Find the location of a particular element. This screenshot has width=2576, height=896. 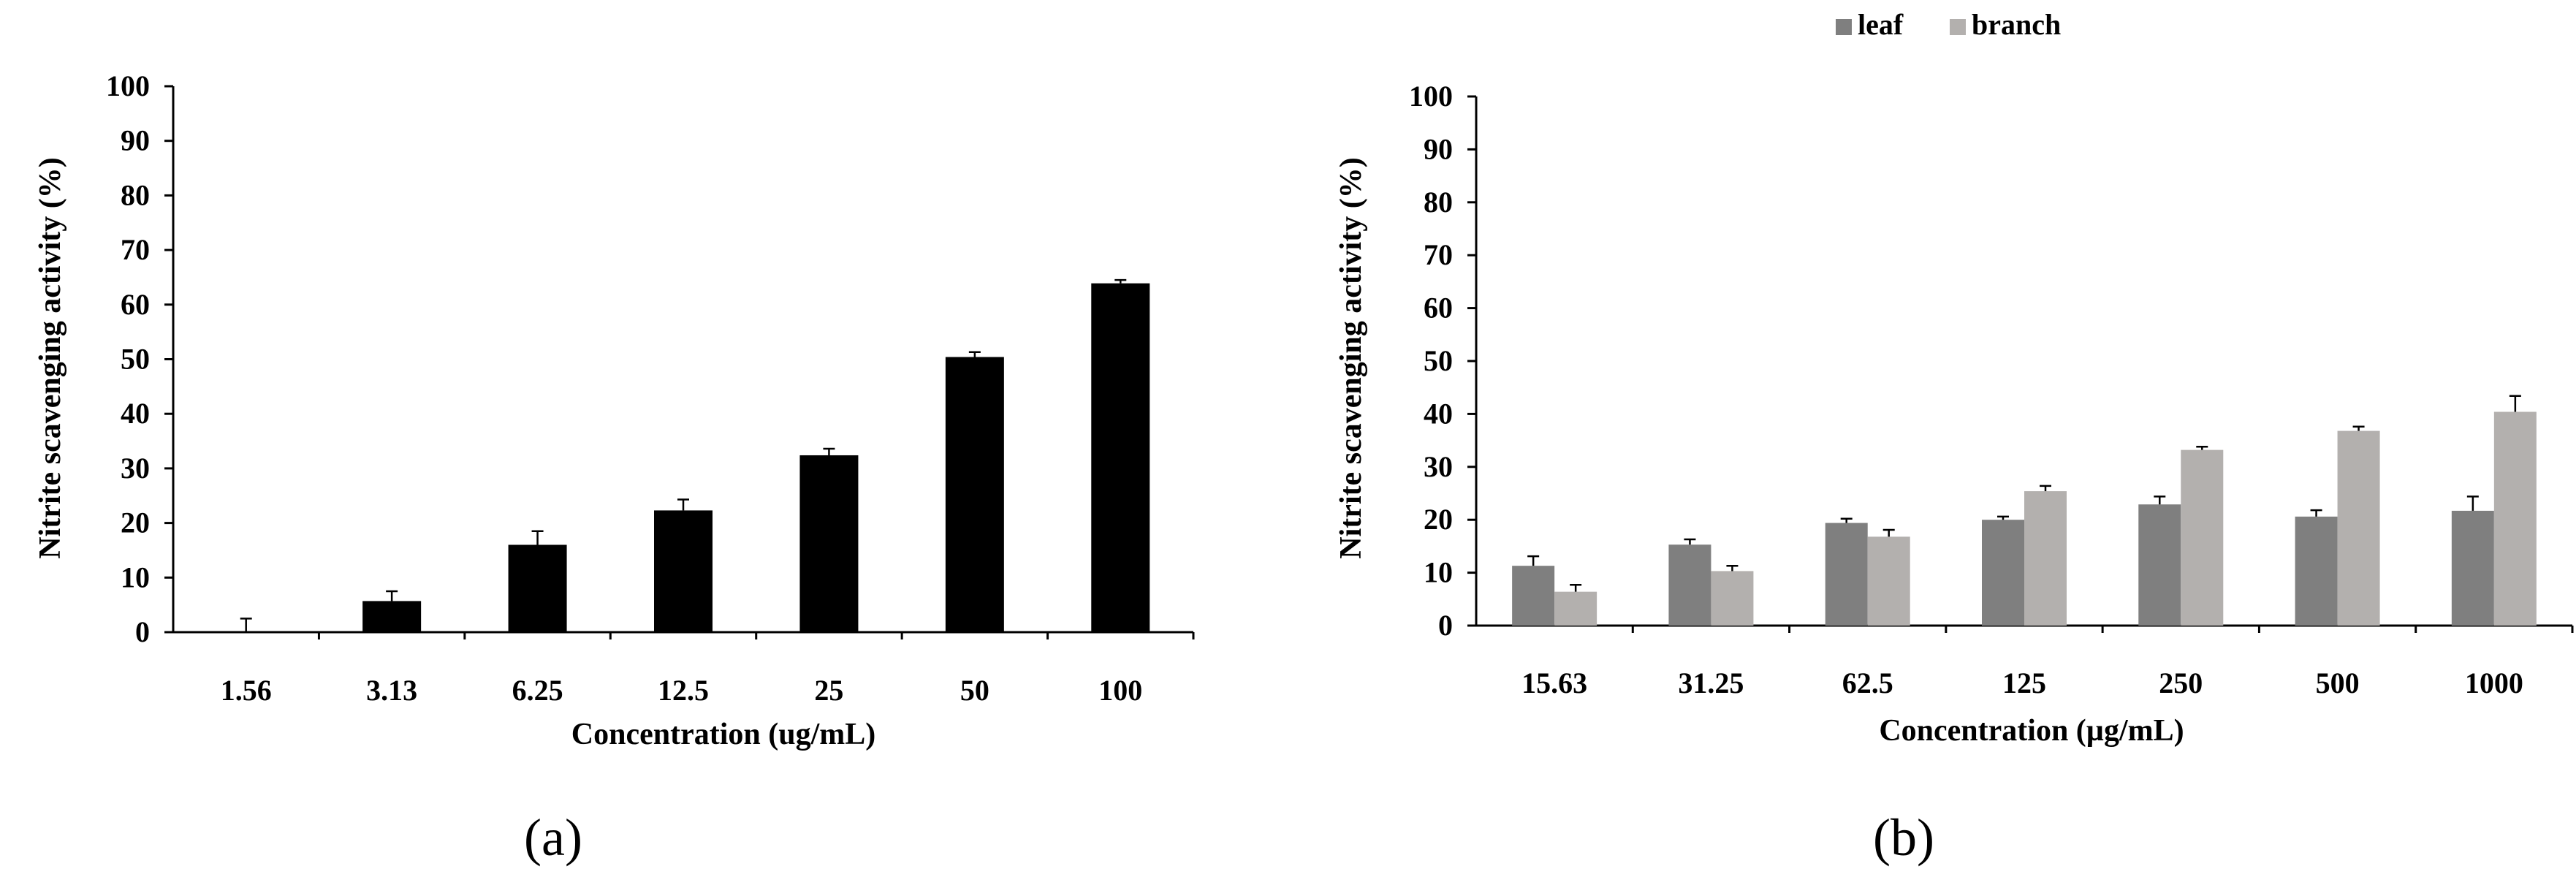

y-tick-label-a: 40 is located at coordinates (135, 413).